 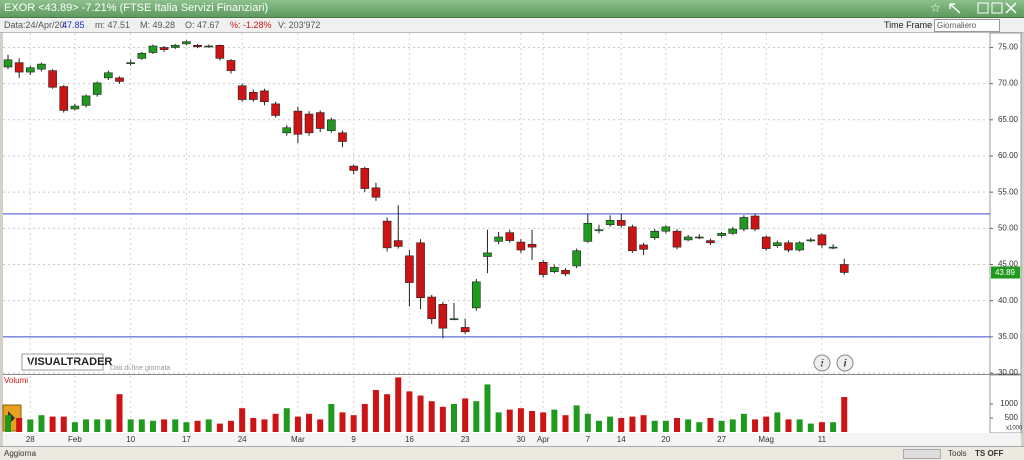 I want to click on info-min: m: 47.51, so click(x=113, y=25).